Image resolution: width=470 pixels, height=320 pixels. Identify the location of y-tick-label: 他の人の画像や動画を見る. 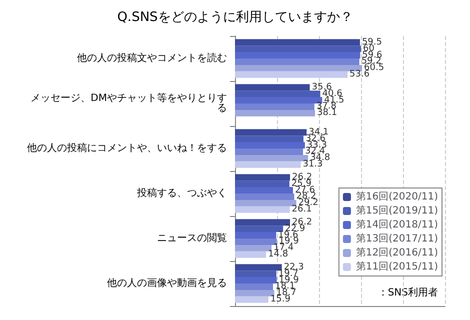
(167, 283).